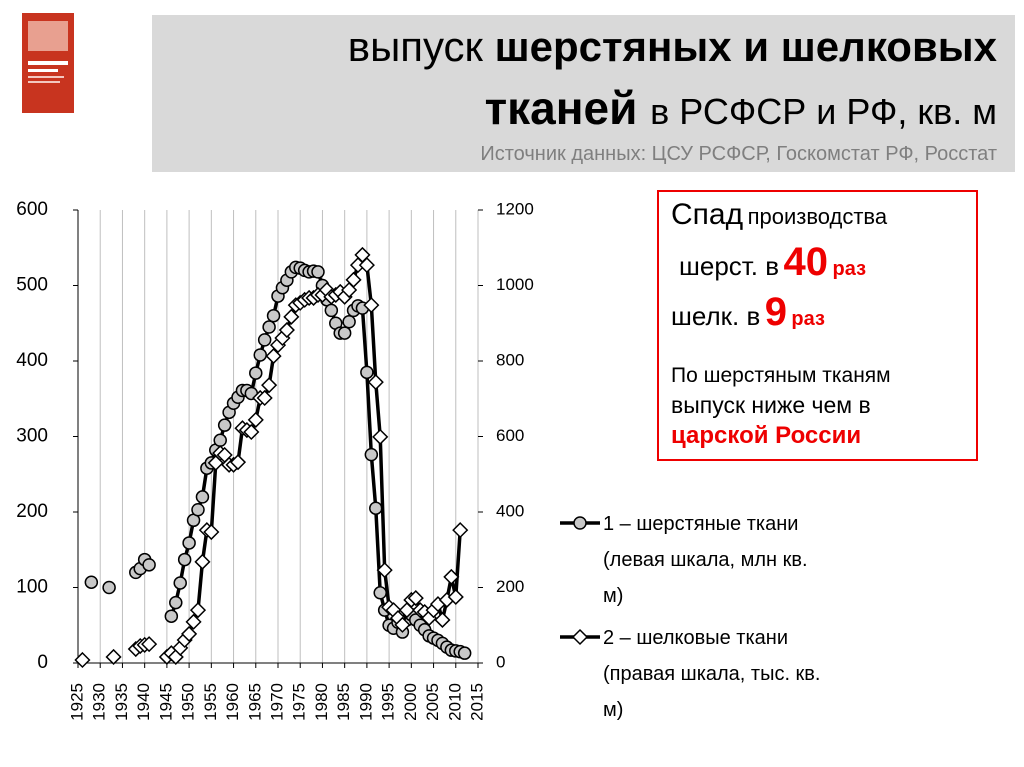  I want to click on y2-tick-label: 400, so click(510, 510).